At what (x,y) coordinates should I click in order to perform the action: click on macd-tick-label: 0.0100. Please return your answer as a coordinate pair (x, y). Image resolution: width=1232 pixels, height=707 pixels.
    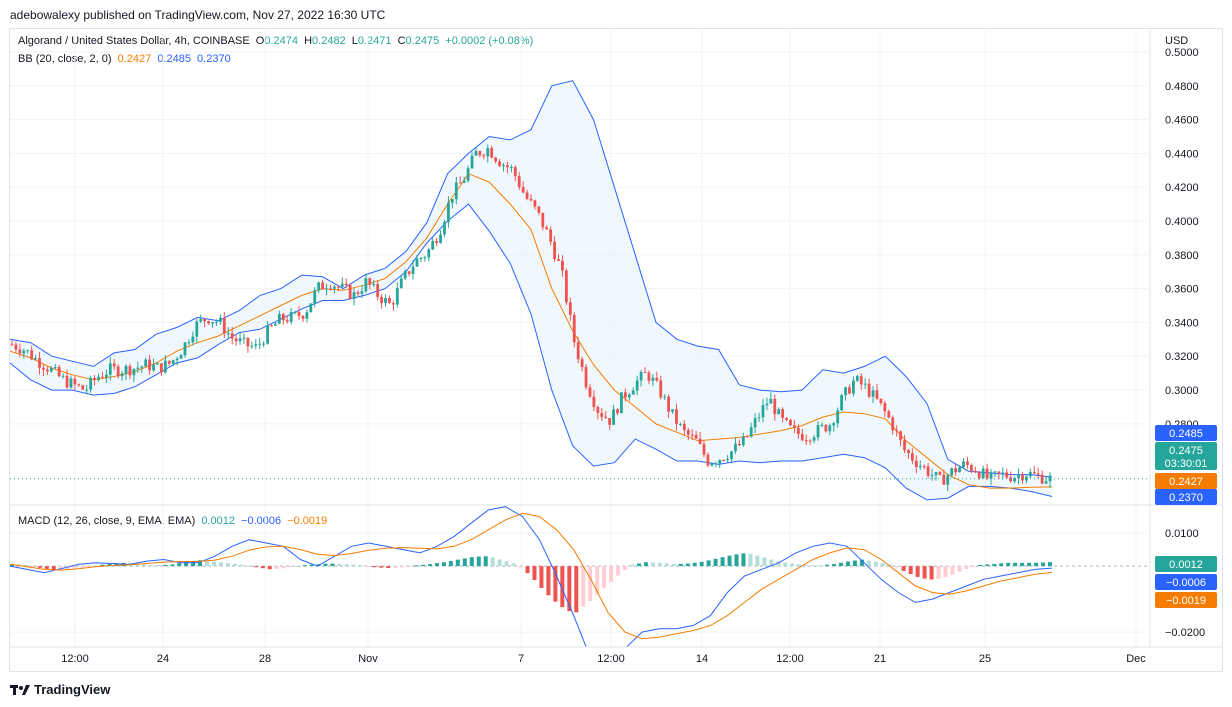
    Looking at the image, I should click on (1182, 534).